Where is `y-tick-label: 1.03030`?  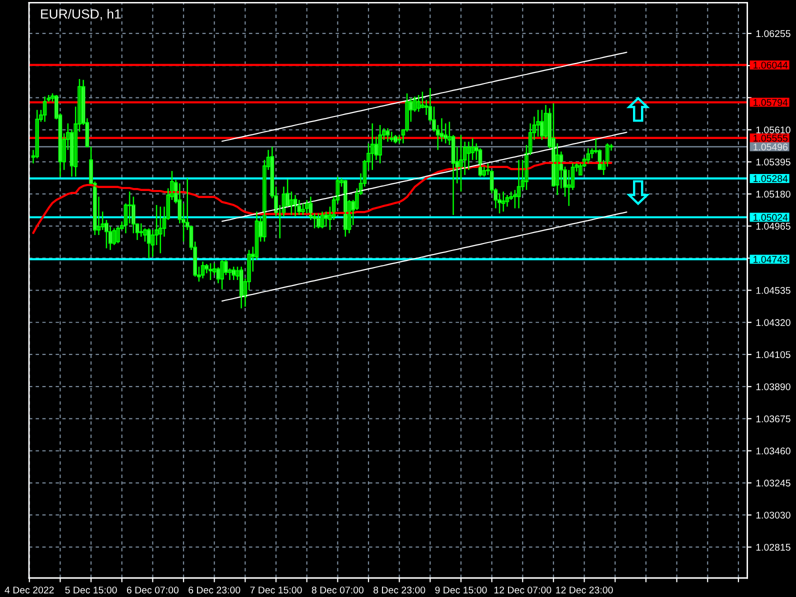
y-tick-label: 1.03030 is located at coordinates (773, 515).